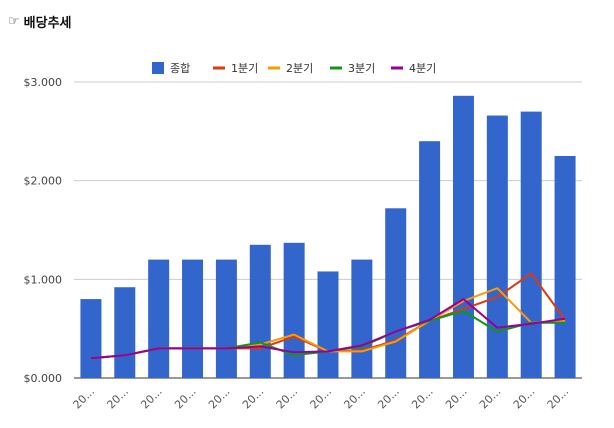  Describe the element at coordinates (43, 181) in the screenshot. I see `y-tick-label: $2.000` at that location.